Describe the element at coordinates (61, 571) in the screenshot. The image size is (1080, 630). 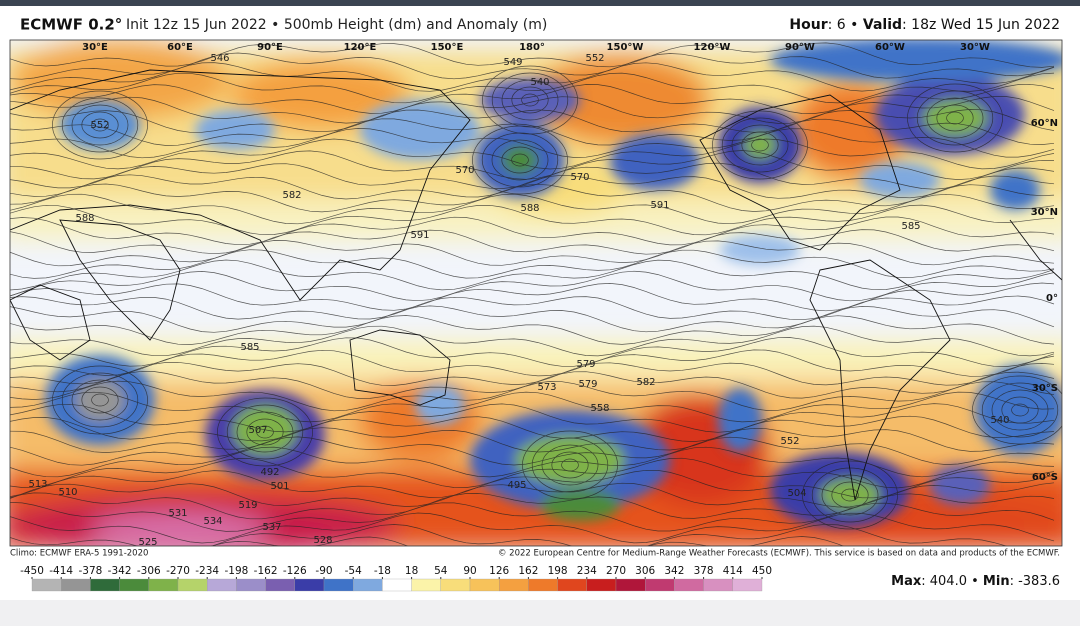
I see `colorbar-tick-label: -414` at that location.